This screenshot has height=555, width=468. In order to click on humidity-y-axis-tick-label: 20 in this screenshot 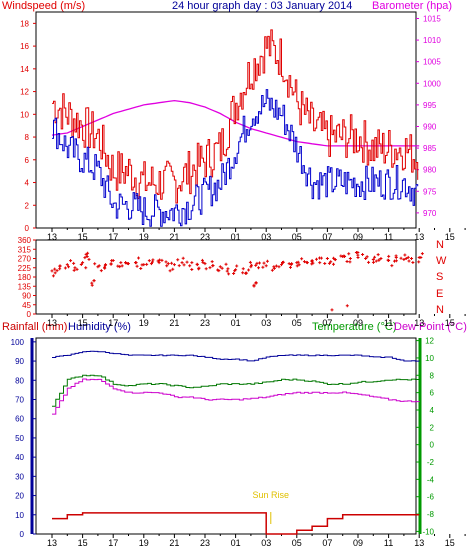, I will do `click(19, 496)`.